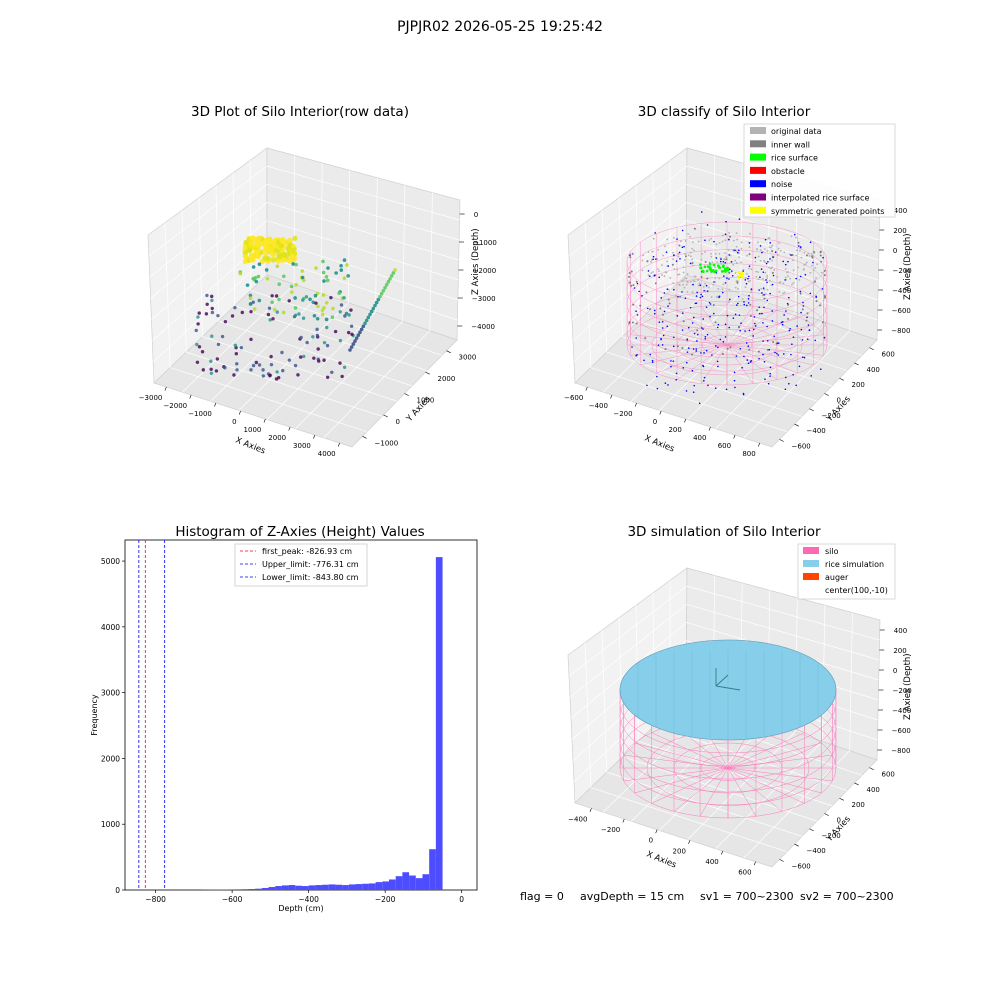 The height and width of the screenshot is (1000, 1000). What do you see at coordinates (724, 532) in the screenshot?
I see `chart-title: 3D simulation of Silo Interior` at bounding box center [724, 532].